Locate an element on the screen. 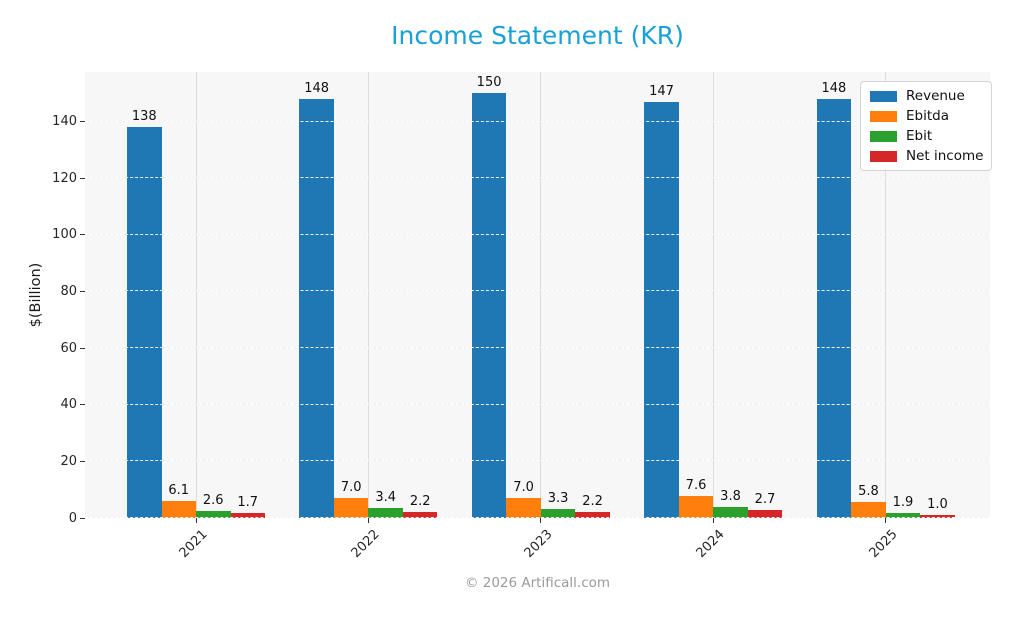 The width and height of the screenshot is (1019, 617). bar-net-income-2023 is located at coordinates (592, 514).